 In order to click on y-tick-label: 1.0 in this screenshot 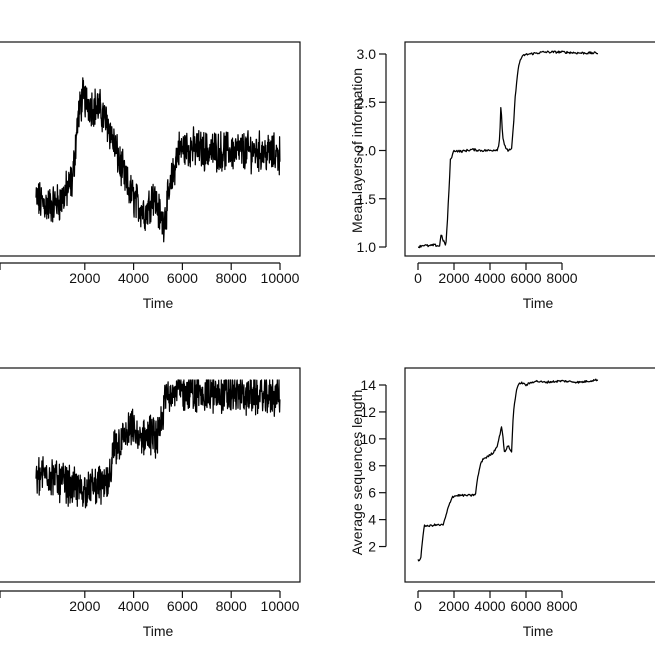, I will do `click(367, 247)`.